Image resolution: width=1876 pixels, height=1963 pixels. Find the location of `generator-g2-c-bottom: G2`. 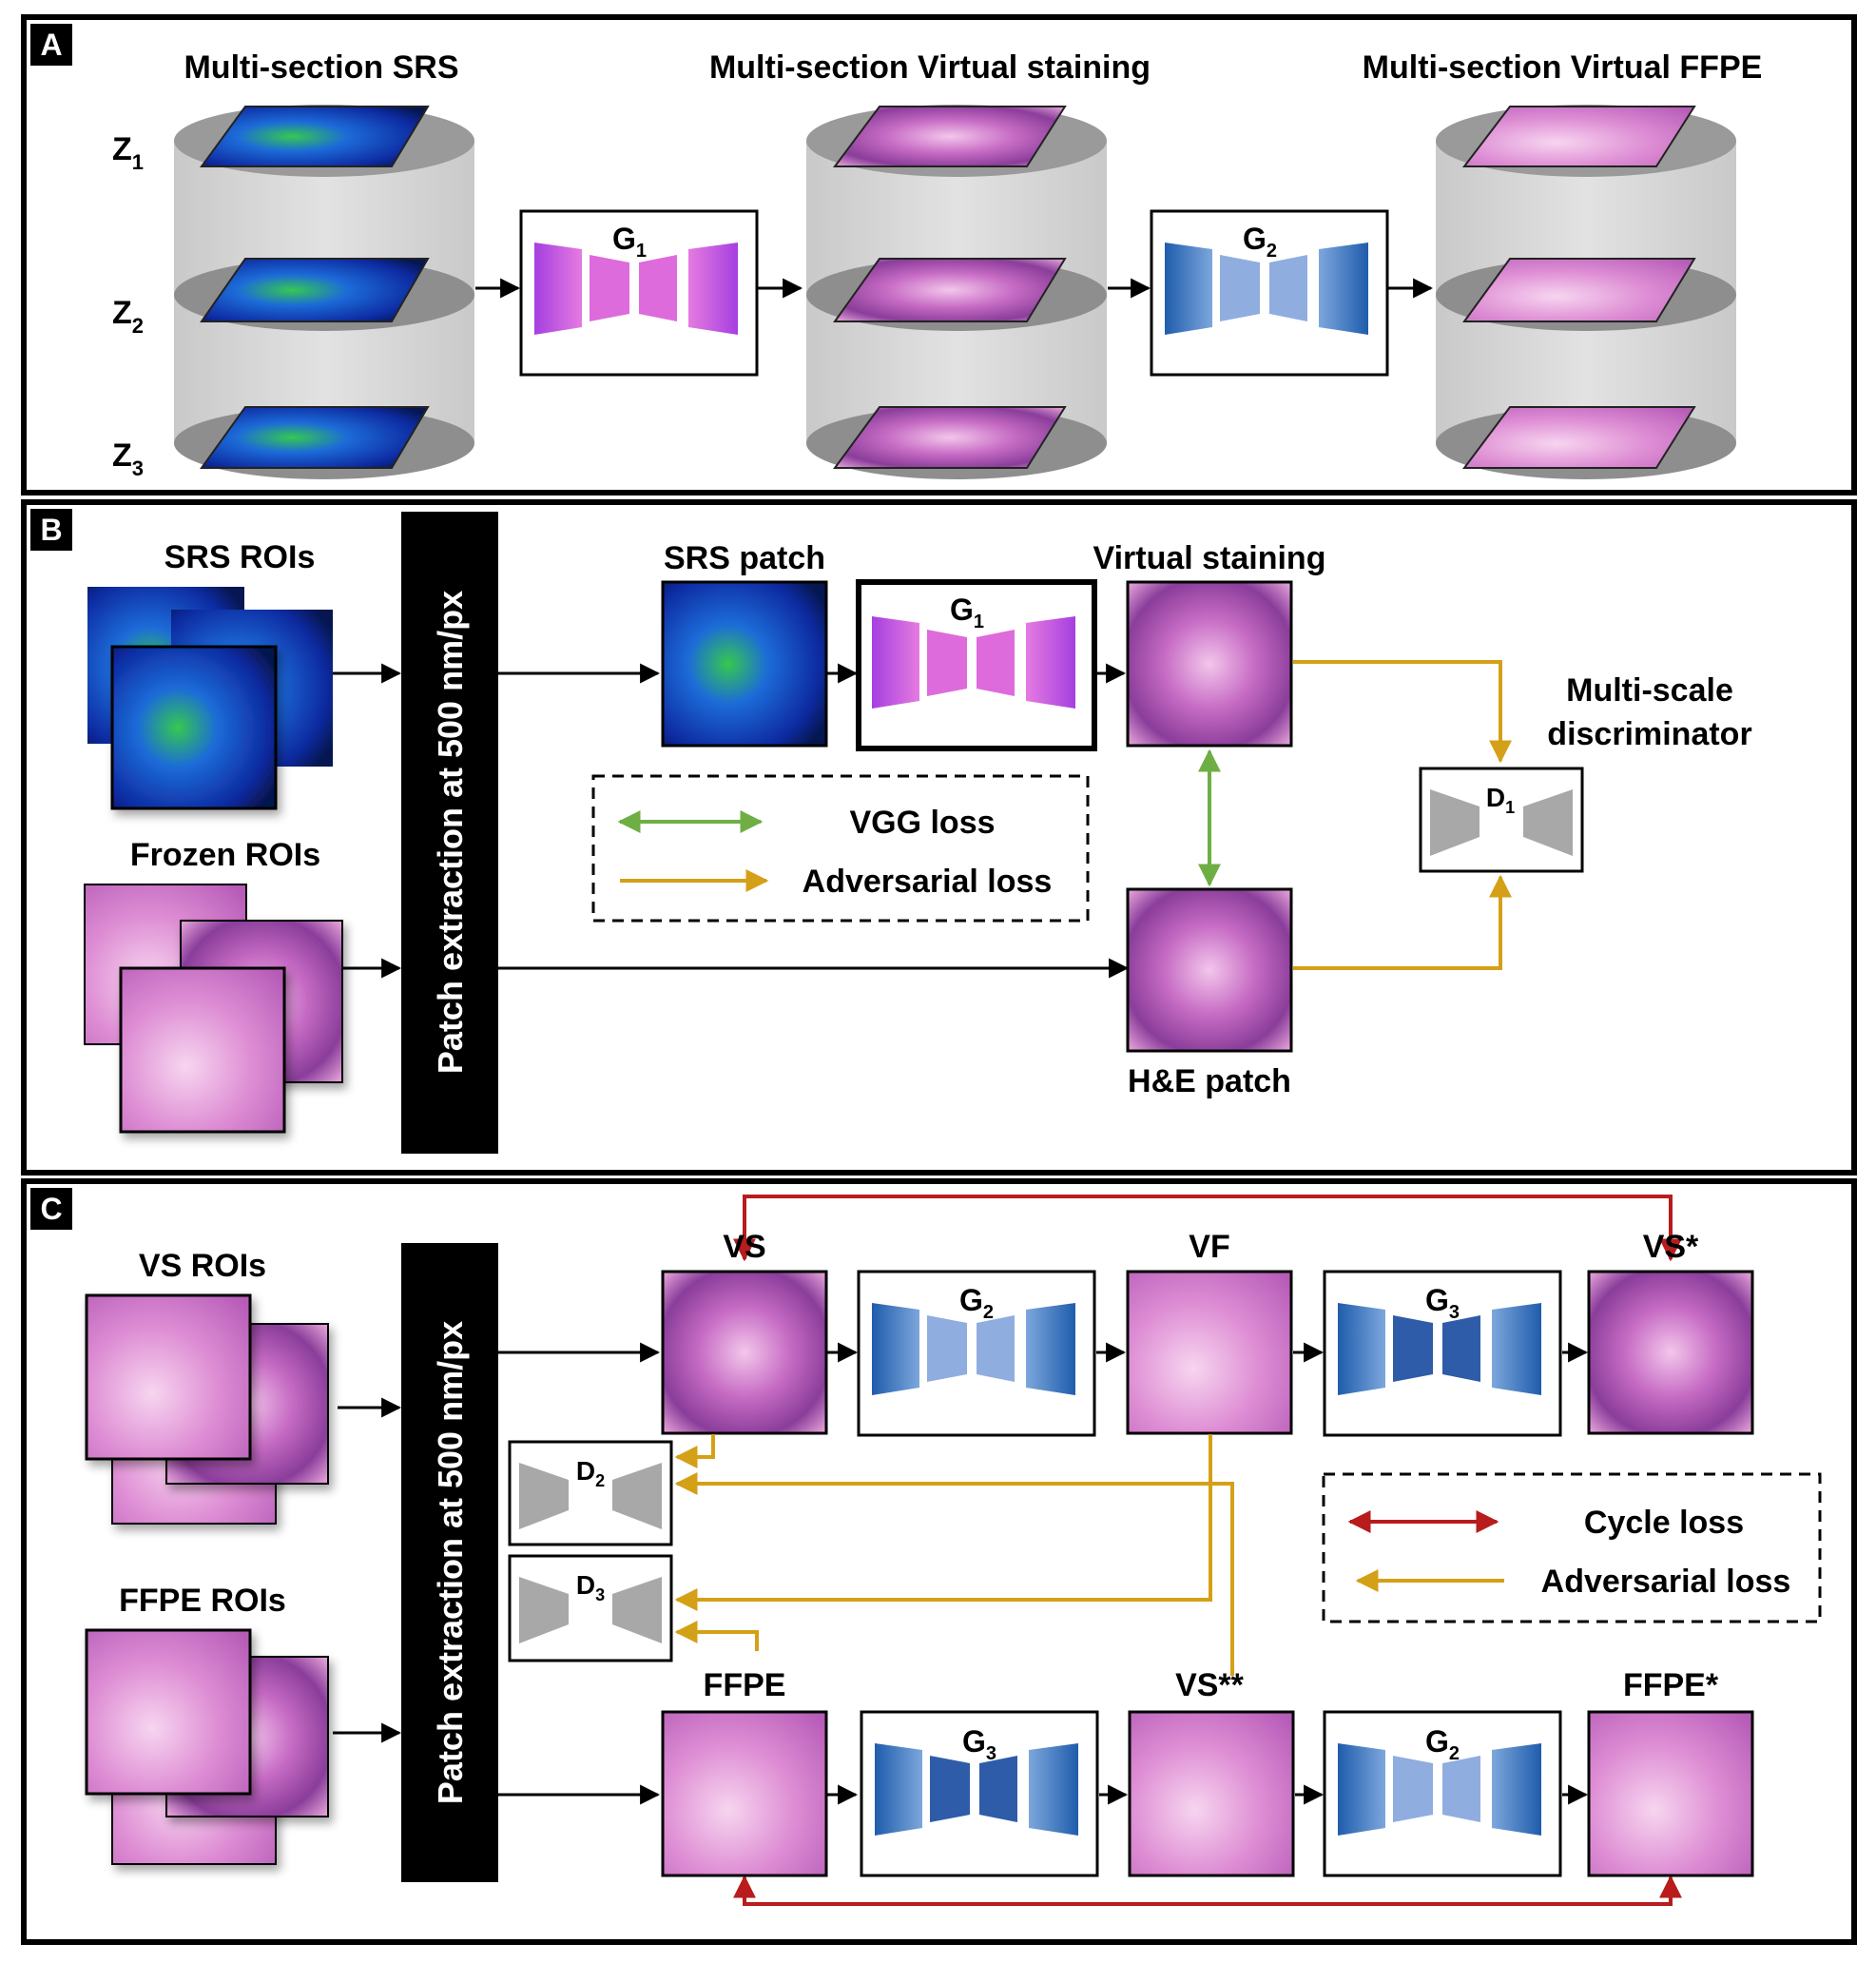

generator-g2-c-bottom: G2 is located at coordinates (1443, 1794).